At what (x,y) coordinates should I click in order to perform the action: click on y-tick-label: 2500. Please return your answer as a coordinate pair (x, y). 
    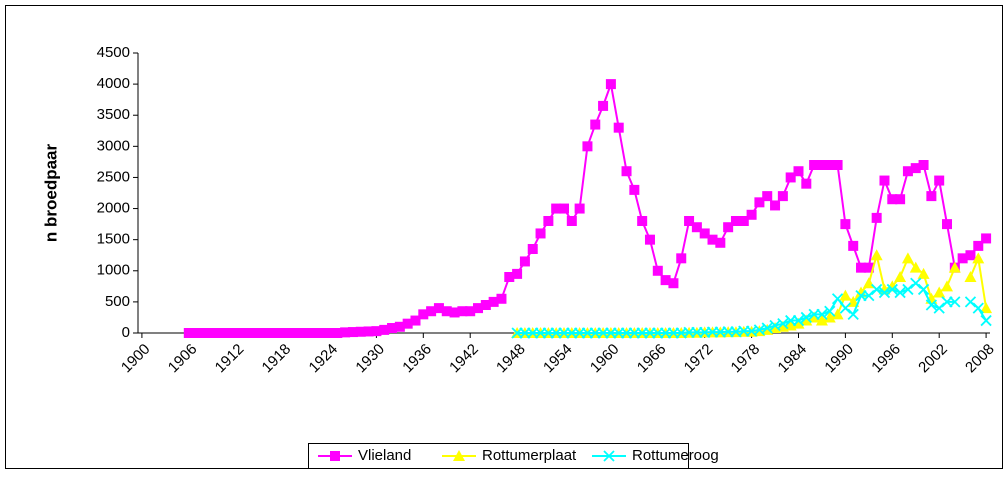
    Looking at the image, I should click on (113, 176).